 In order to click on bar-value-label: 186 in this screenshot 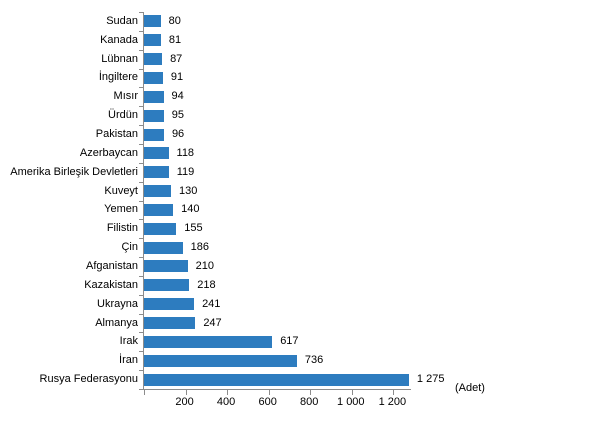, I will do `click(199, 247)`.